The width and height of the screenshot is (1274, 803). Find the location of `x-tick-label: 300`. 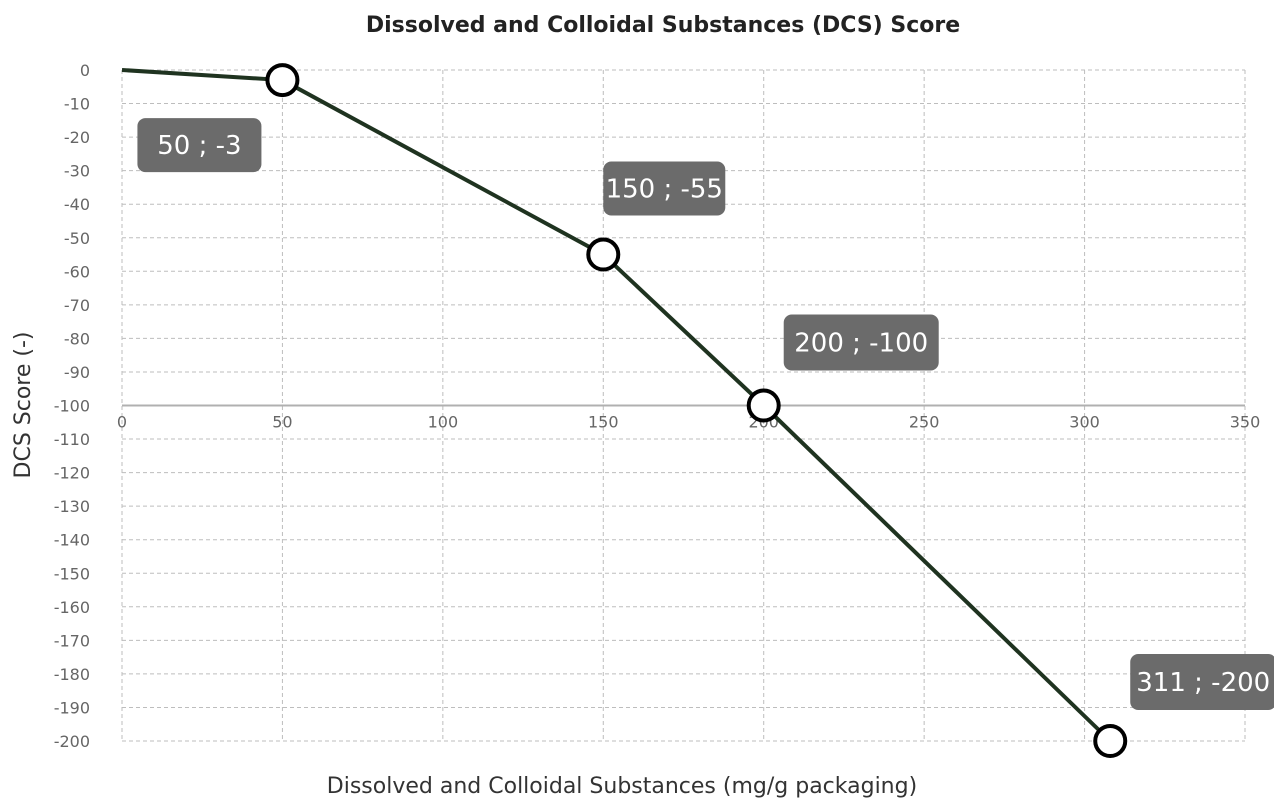

x-tick-label: 300 is located at coordinates (1084, 422).